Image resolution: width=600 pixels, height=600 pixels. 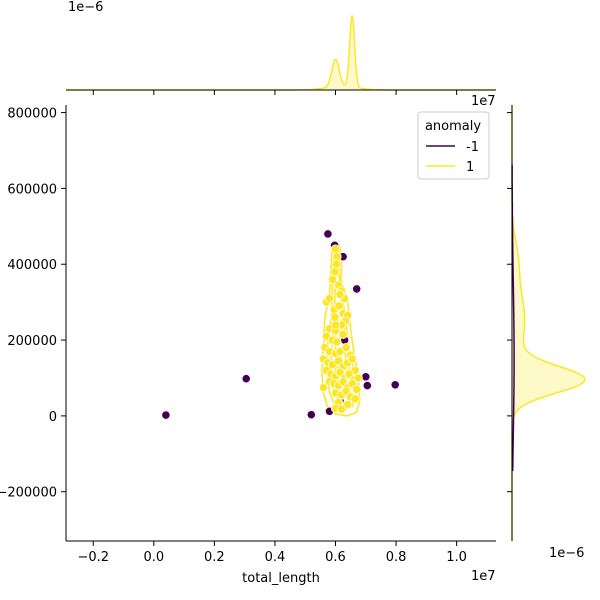 I want to click on y-tick-label: −200000, so click(x=28, y=493).